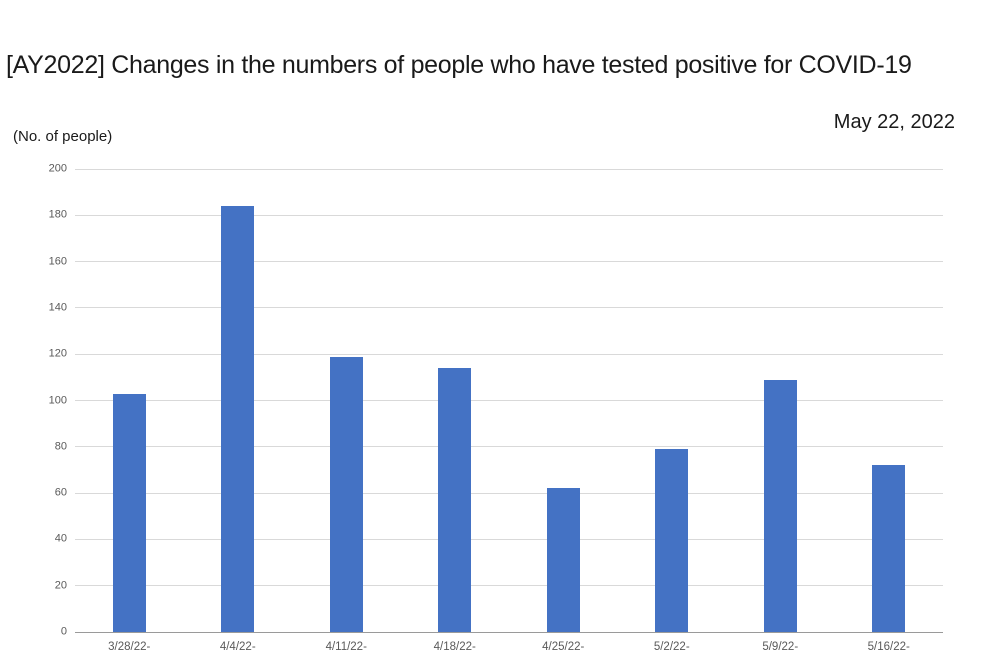 This screenshot has height=663, width=1000. What do you see at coordinates (346, 647) in the screenshot?
I see `x-tick-label-4/11/22-: 4/11/22-` at bounding box center [346, 647].